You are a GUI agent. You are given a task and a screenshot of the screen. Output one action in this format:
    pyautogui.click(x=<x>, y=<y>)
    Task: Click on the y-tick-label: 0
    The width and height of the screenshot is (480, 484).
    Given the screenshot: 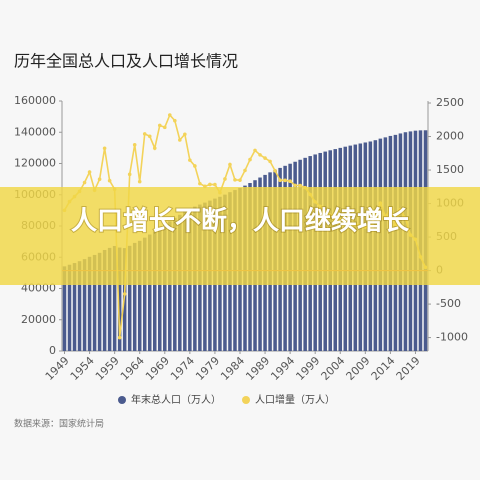 What is the action you would take?
    pyautogui.click(x=52, y=350)
    